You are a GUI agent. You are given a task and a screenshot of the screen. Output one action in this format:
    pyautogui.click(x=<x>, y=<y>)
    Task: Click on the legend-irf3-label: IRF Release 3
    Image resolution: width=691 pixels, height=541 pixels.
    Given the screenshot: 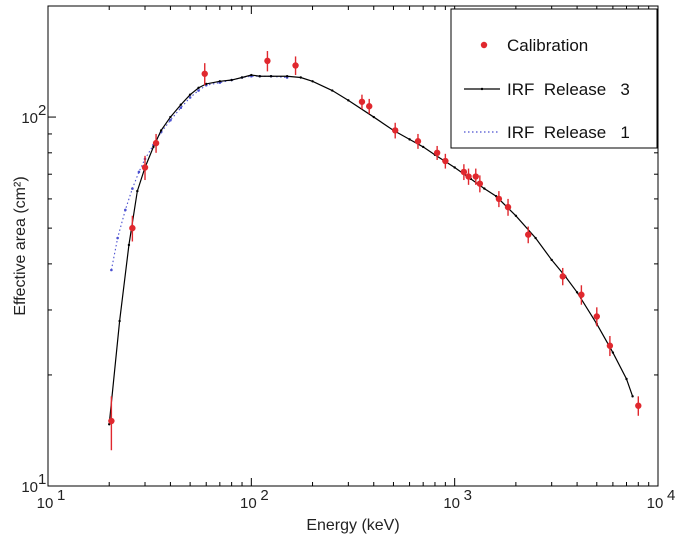 What is the action you would take?
    pyautogui.click(x=568, y=89)
    